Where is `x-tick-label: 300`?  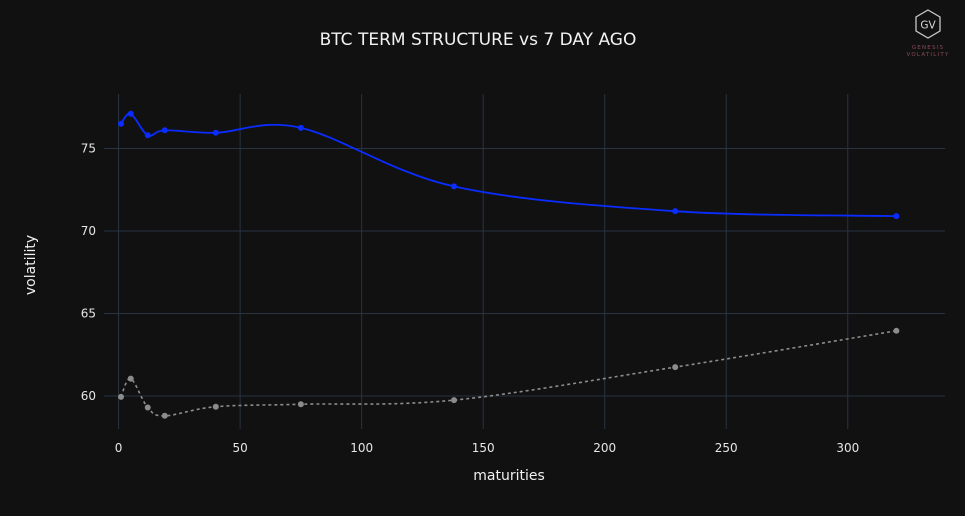
x-tick-label: 300 is located at coordinates (847, 448).